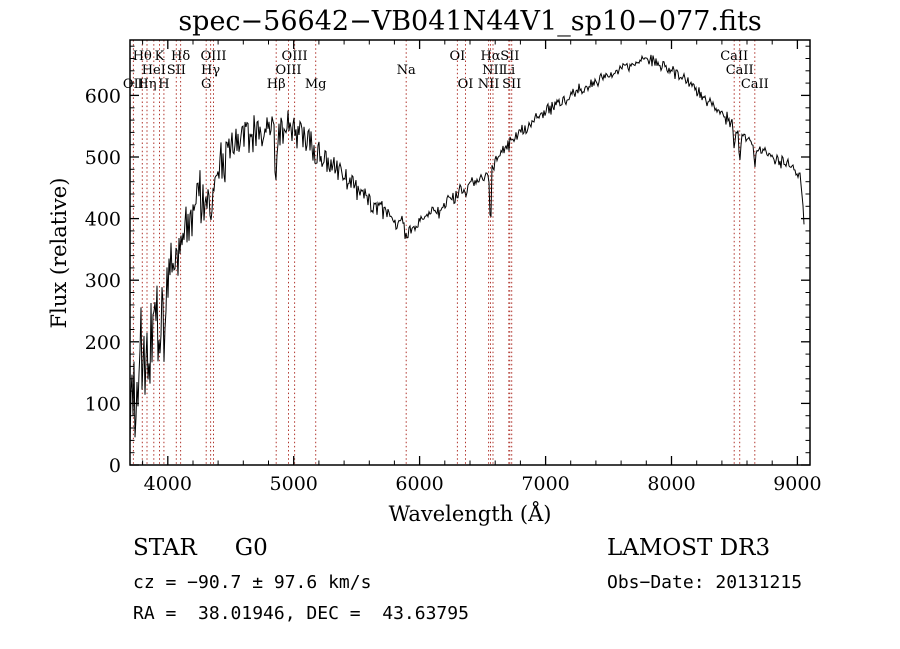  Describe the element at coordinates (103, 158) in the screenshot. I see `y-tick-label: 500` at that location.